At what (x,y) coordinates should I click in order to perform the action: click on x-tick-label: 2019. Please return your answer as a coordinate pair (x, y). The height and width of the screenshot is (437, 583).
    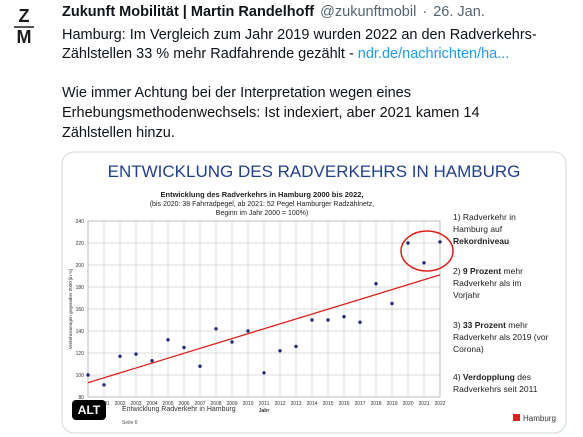
    Looking at the image, I should click on (391, 404).